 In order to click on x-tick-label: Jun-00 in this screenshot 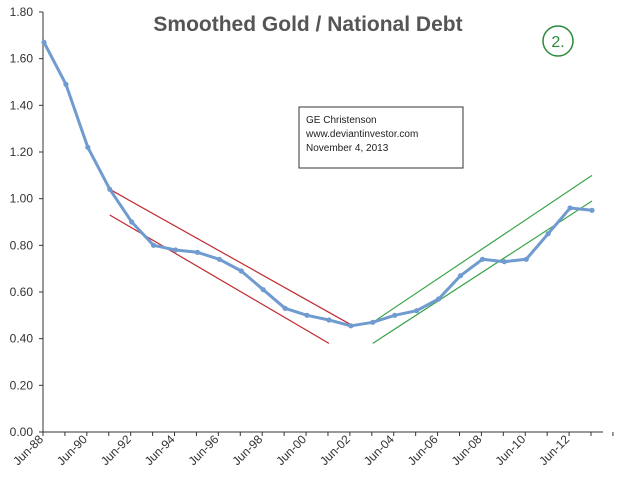, I will do `click(291, 450)`.